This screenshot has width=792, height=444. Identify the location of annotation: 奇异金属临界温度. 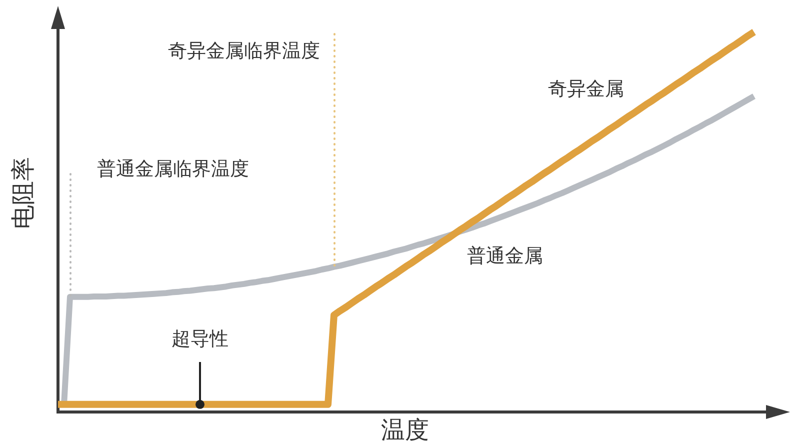
(244, 51).